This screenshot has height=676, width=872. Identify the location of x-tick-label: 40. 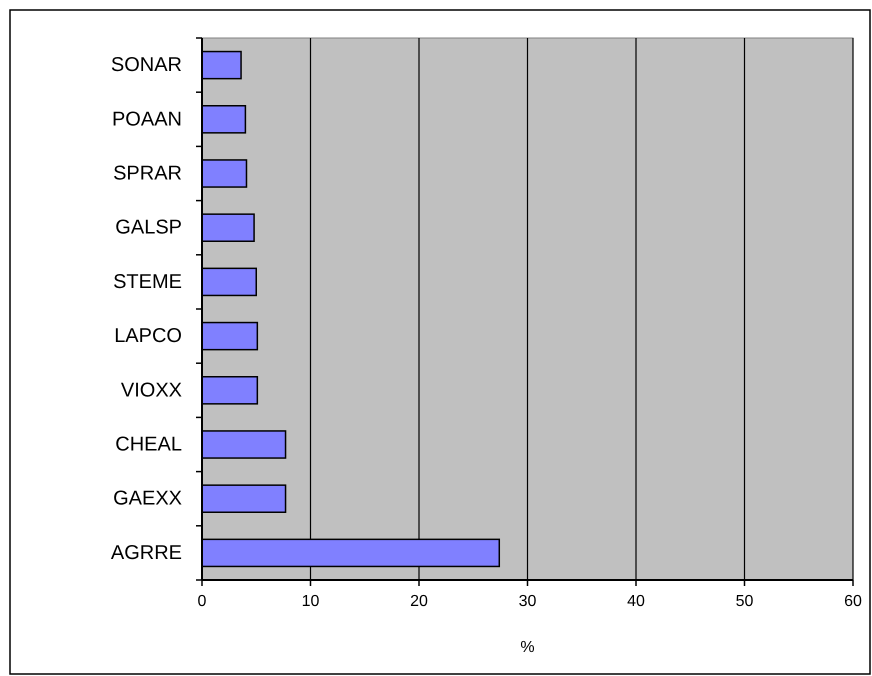
(636, 601).